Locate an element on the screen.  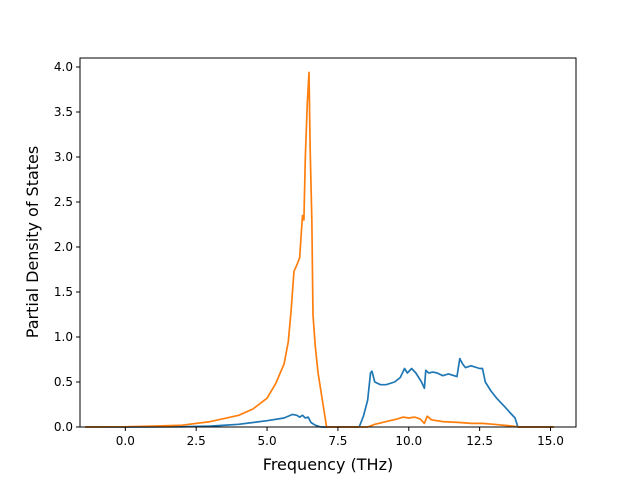
x-tick-label: 0.0 is located at coordinates (125, 441).